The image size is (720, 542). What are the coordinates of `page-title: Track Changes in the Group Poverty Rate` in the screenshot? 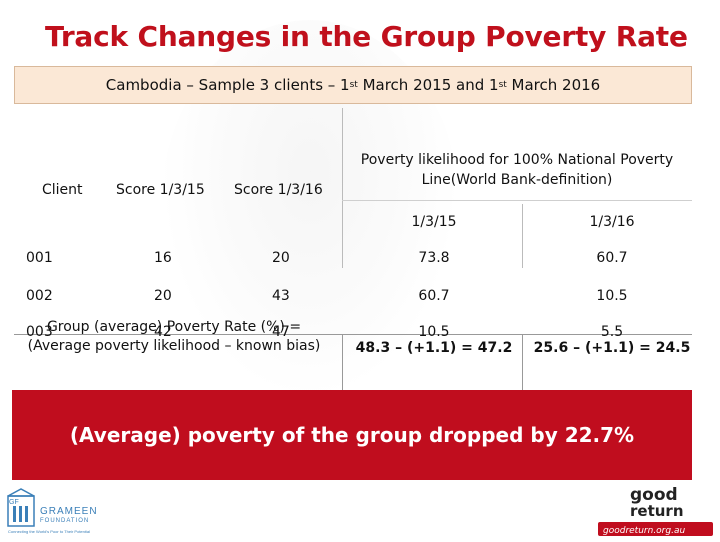 It's located at (366, 36).